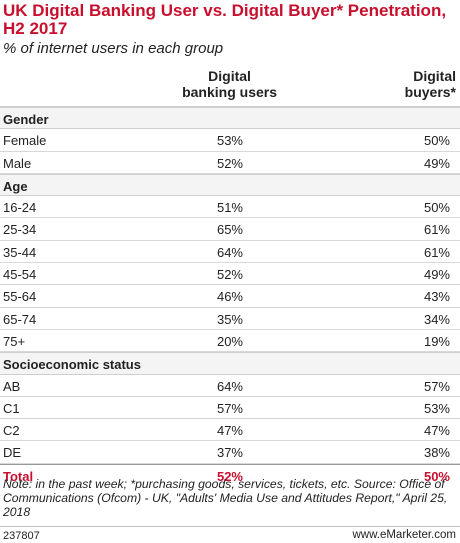 This screenshot has height=543, width=460. What do you see at coordinates (26, 119) in the screenshot?
I see `section-label: Gender` at bounding box center [26, 119].